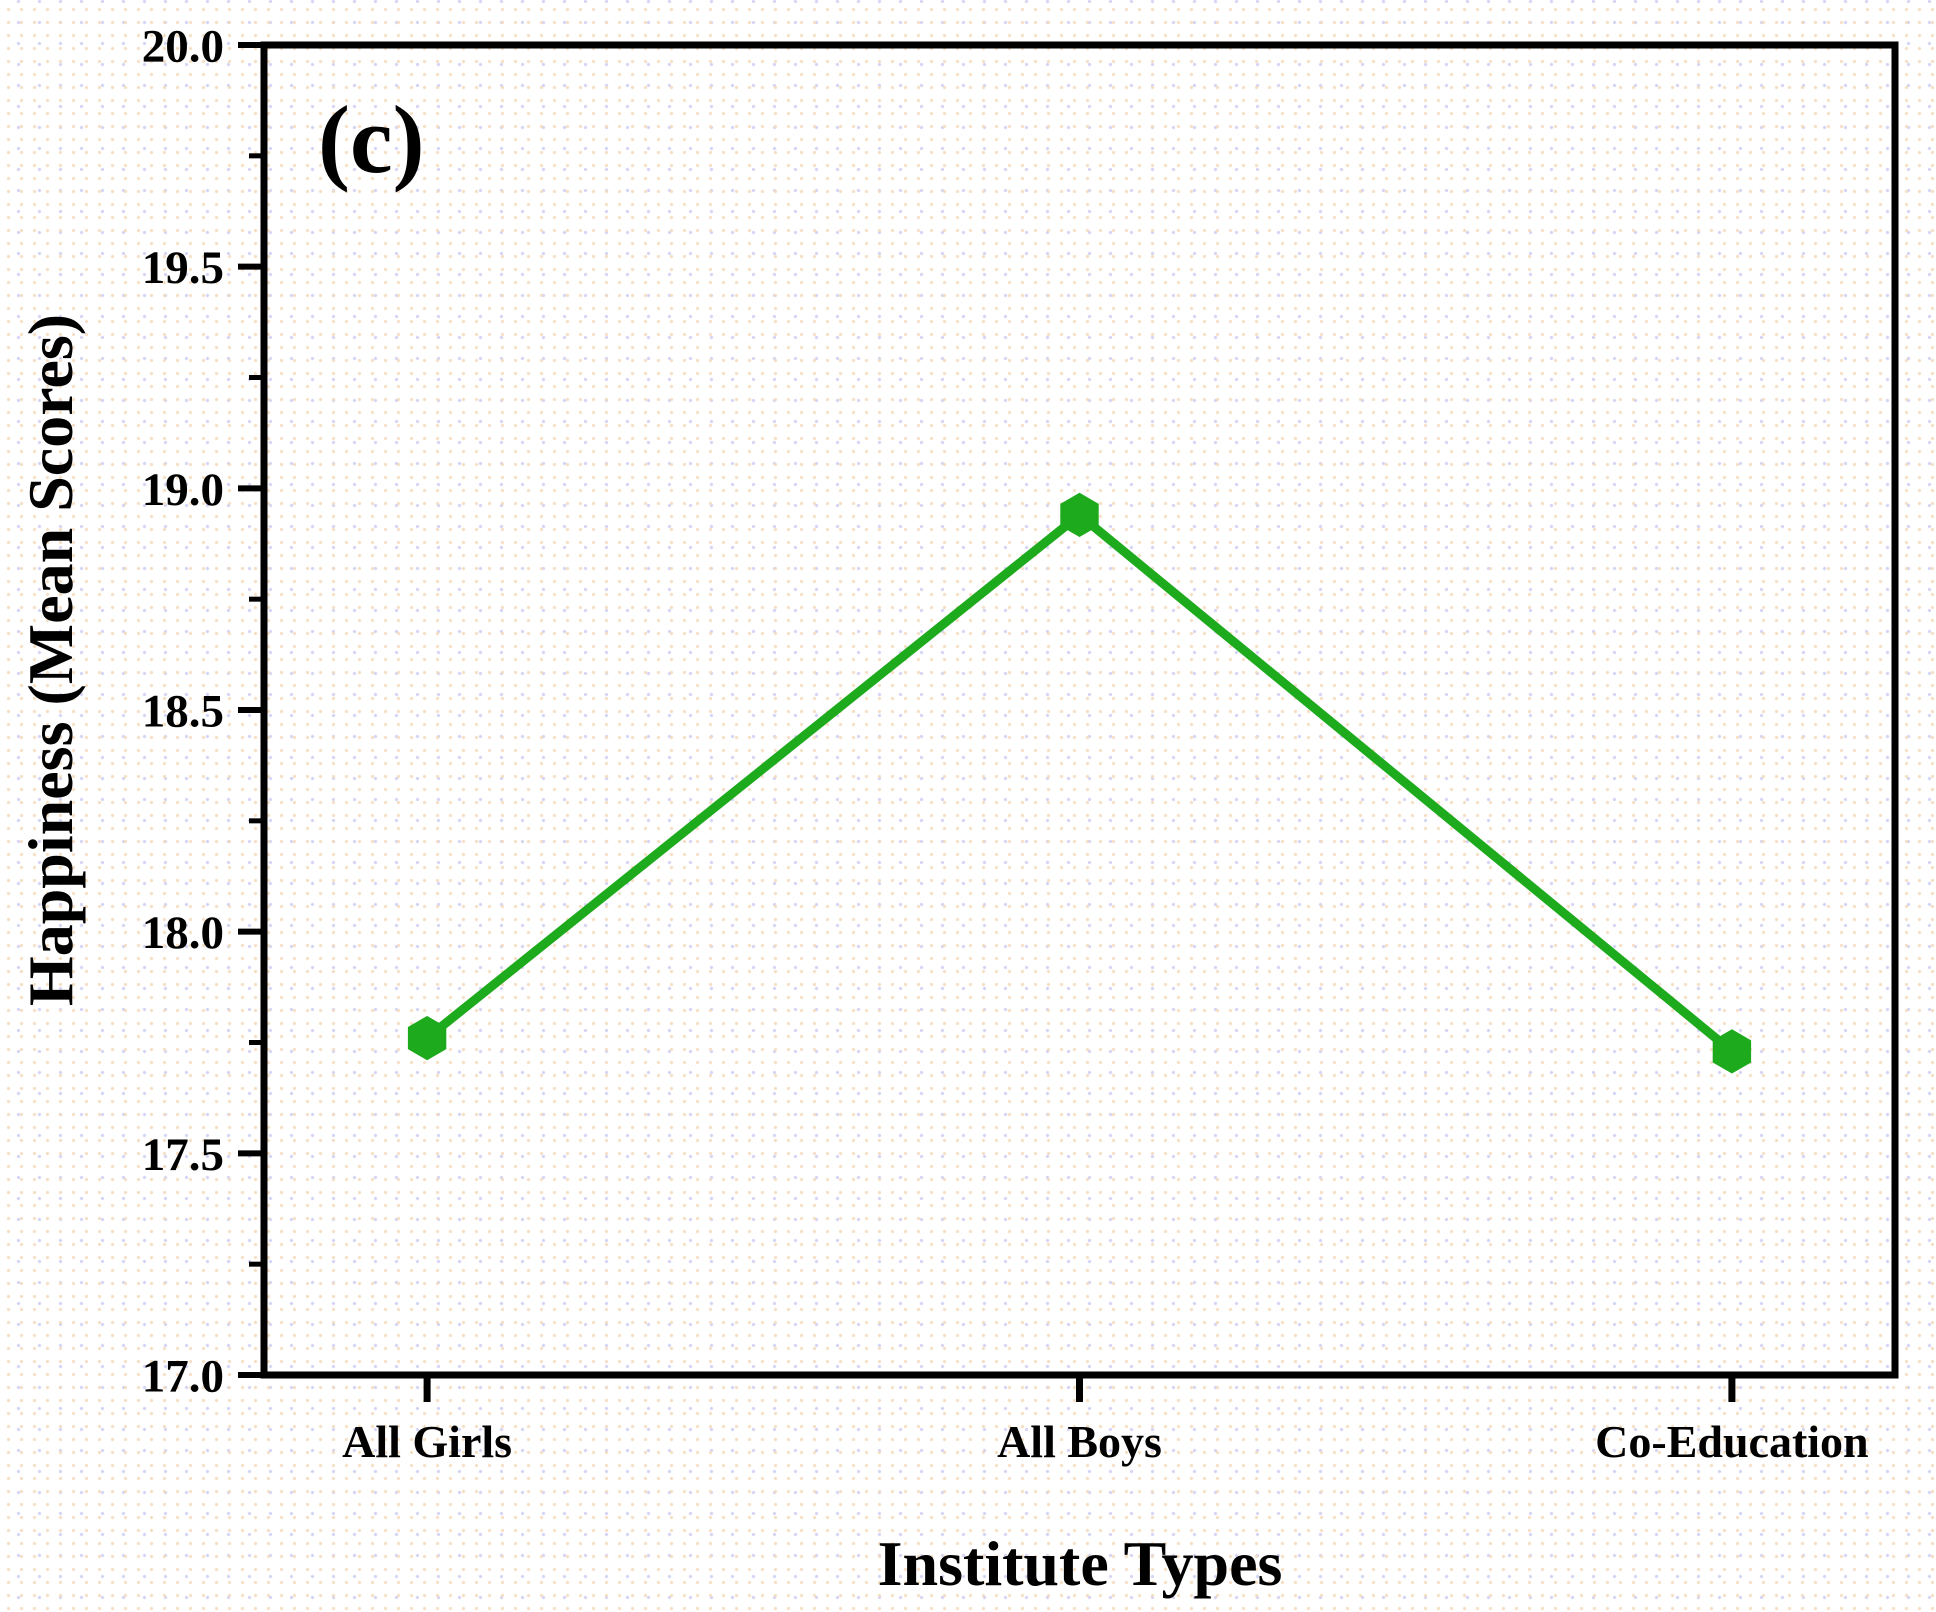 The height and width of the screenshot is (1612, 1936). I want to click on y-axis-title: Happiness (Mean Scores), so click(50, 660).